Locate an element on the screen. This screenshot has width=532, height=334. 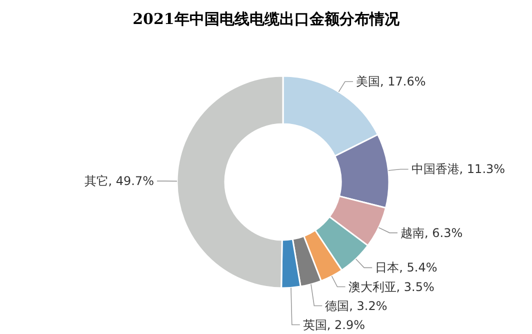
slice-label: 中国香港, 11.3% is located at coordinates (458, 169).